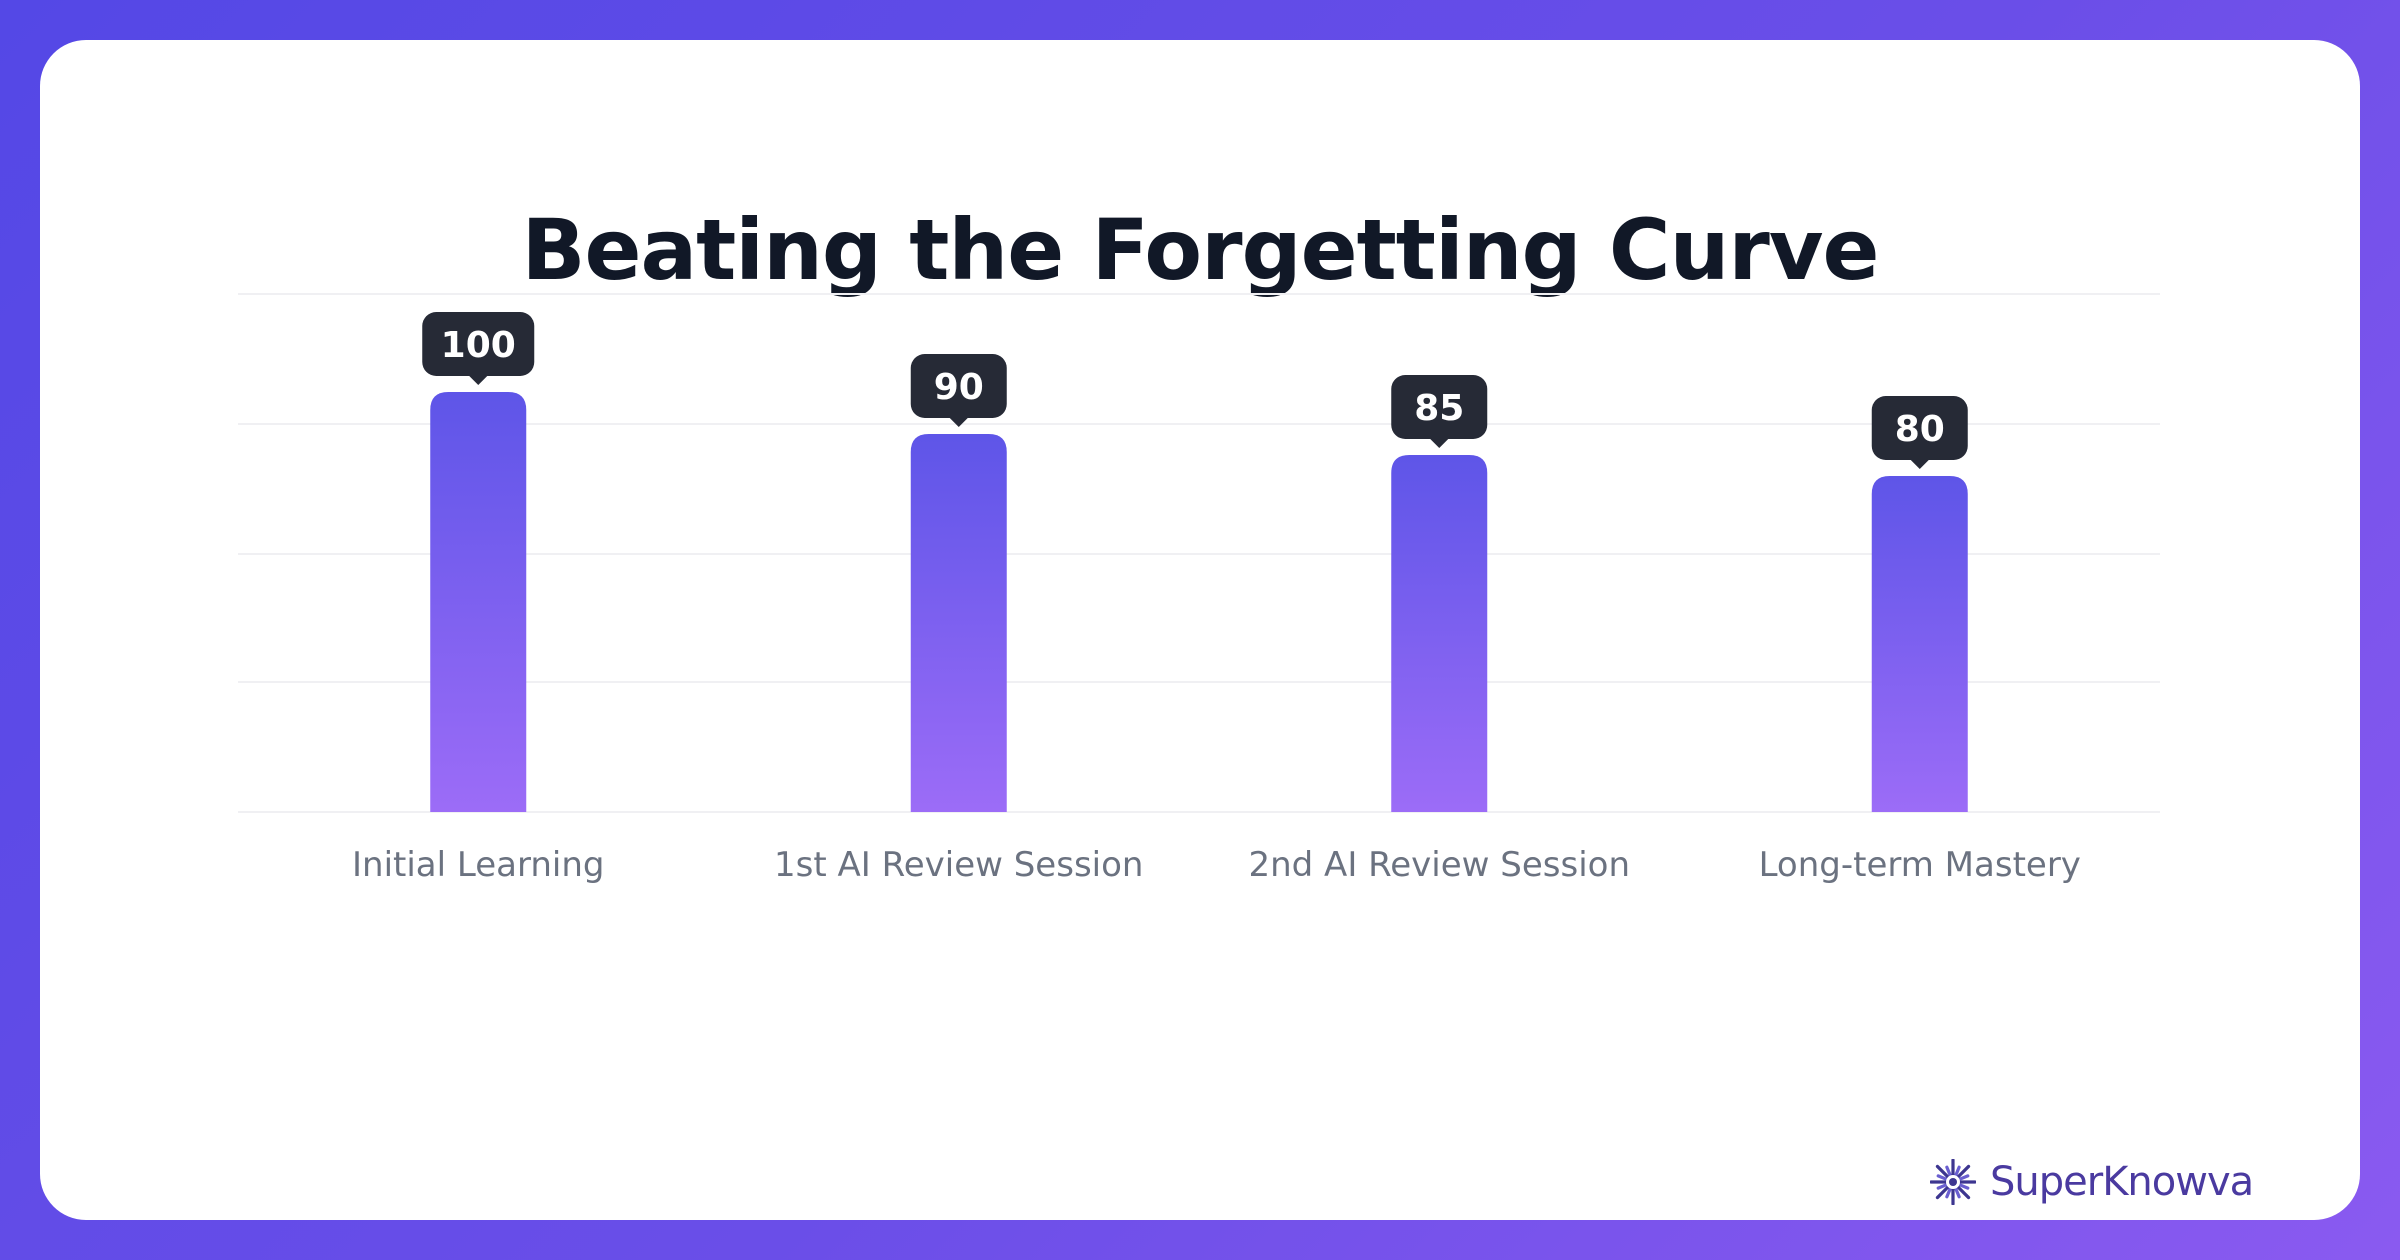  I want to click on starburst-icon, so click(1953, 1182).